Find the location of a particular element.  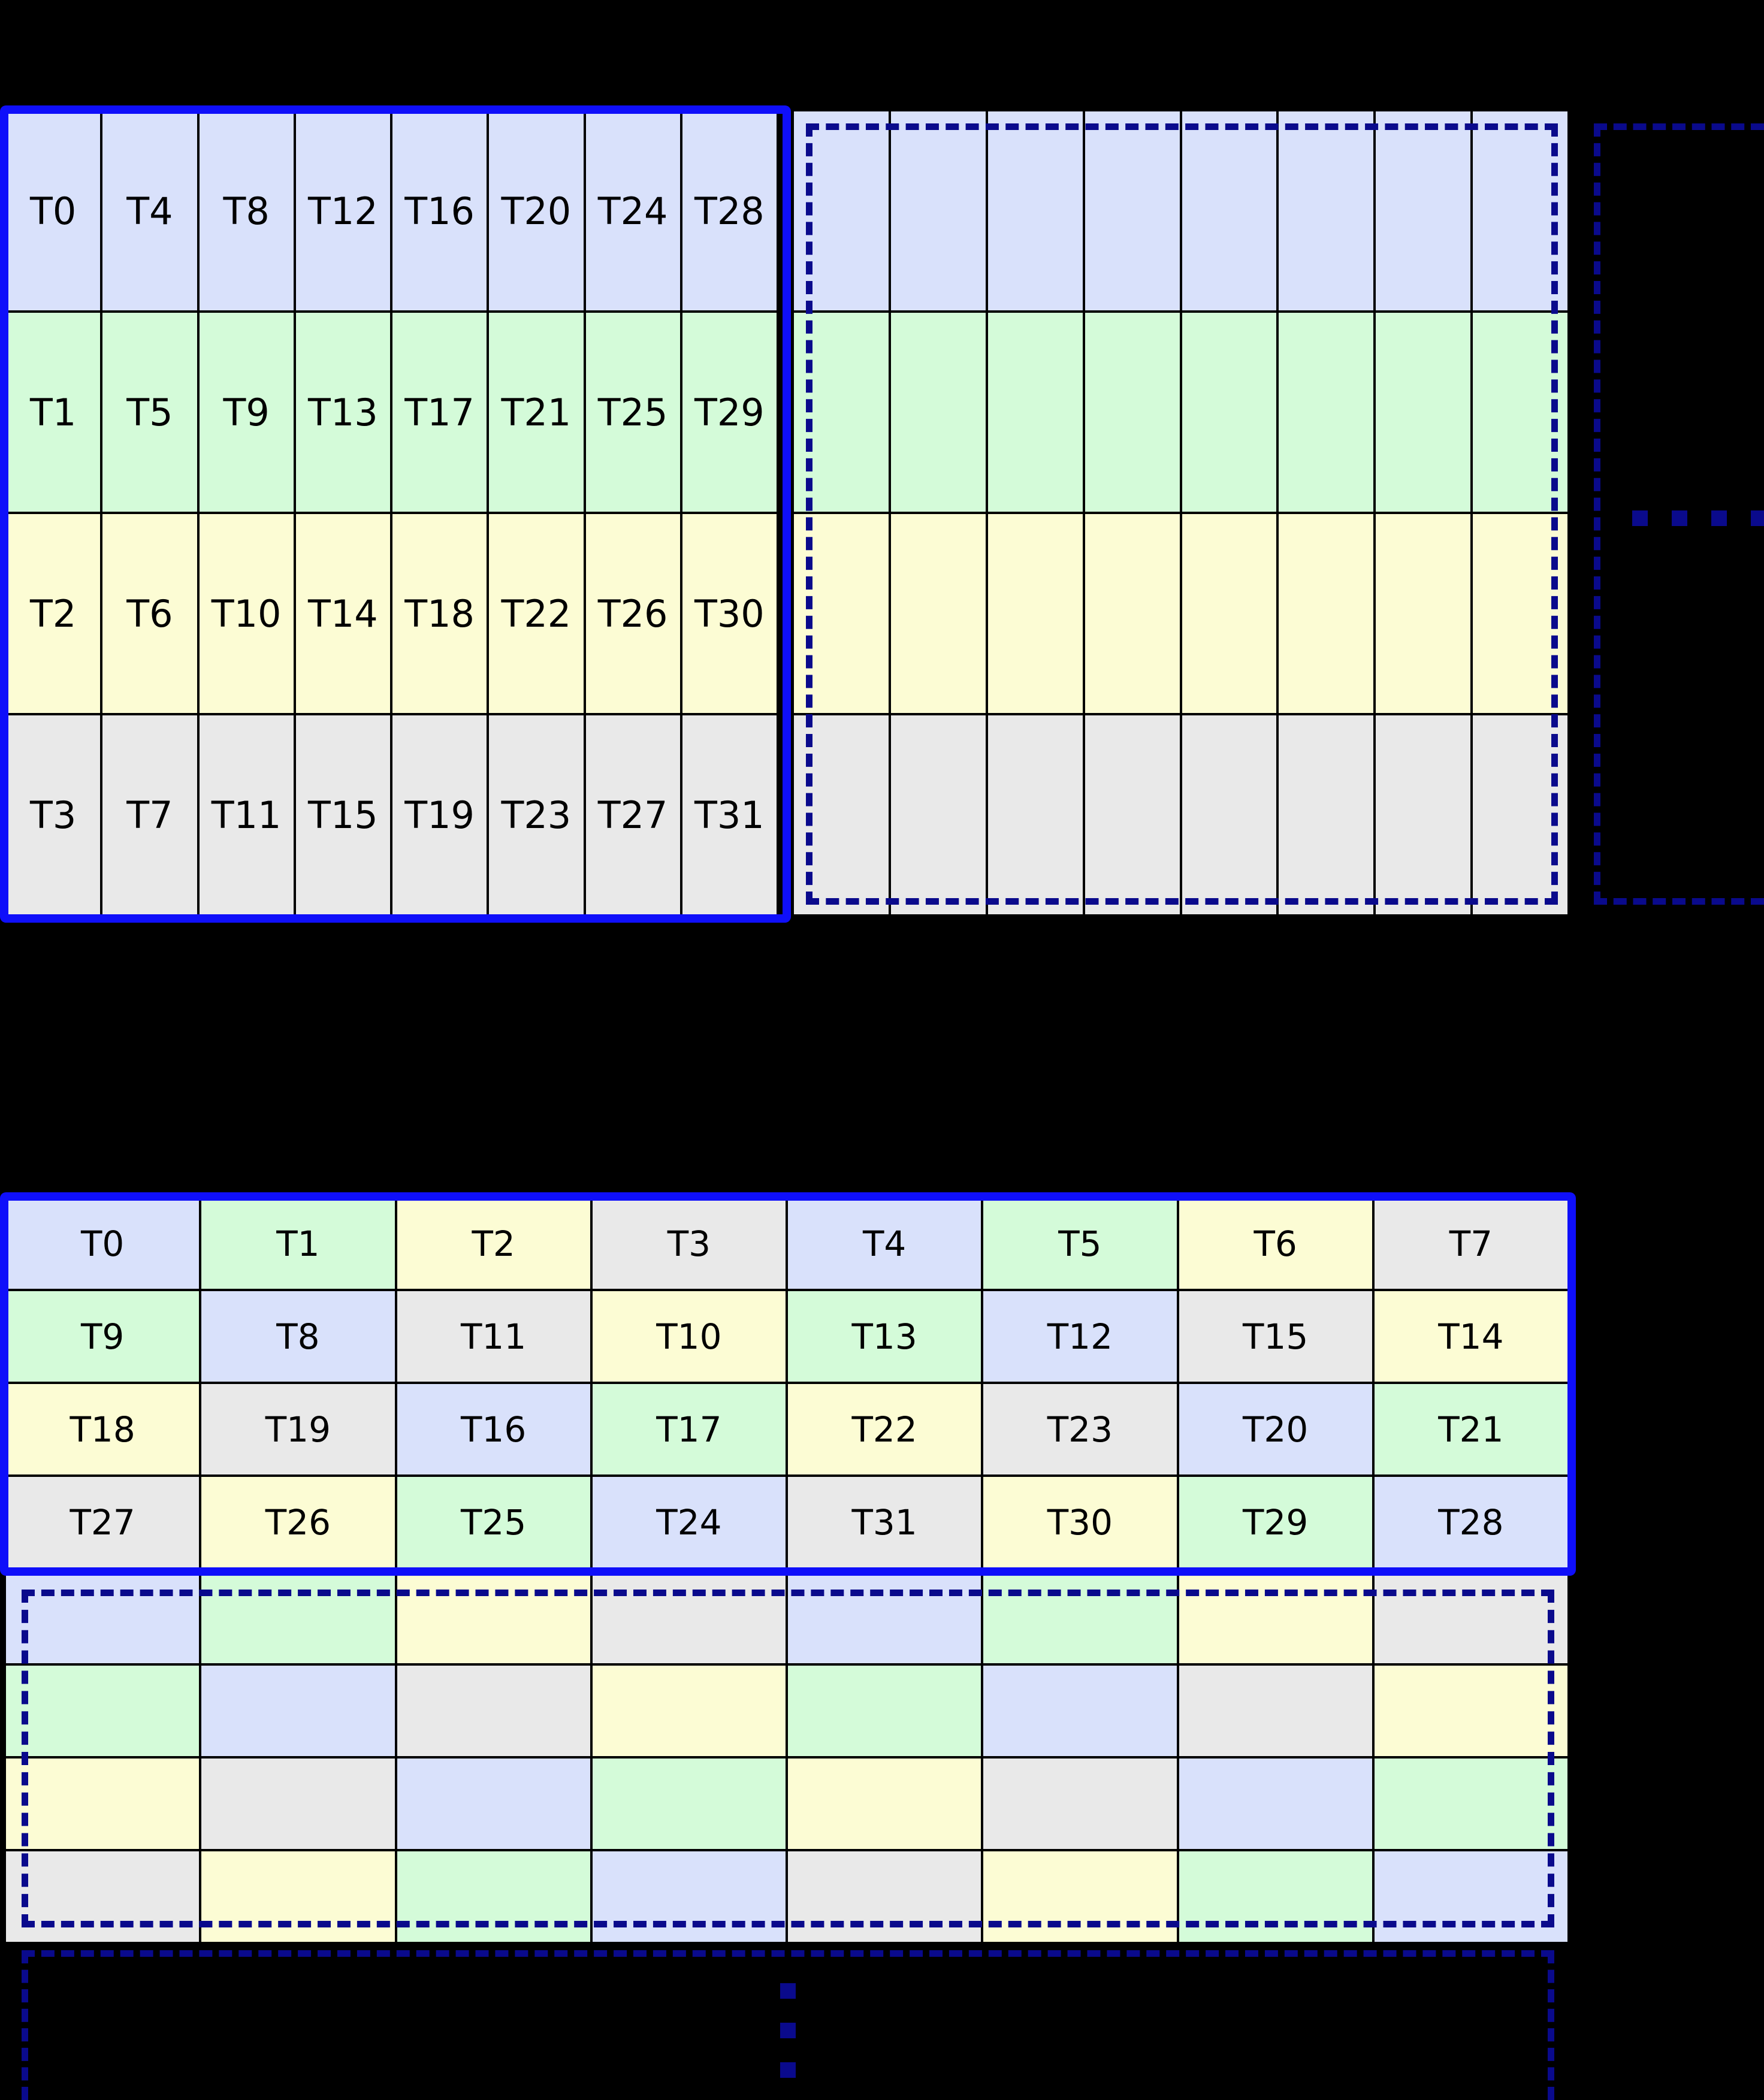

thread-cell-t2: T2 is located at coordinates (54, 614).